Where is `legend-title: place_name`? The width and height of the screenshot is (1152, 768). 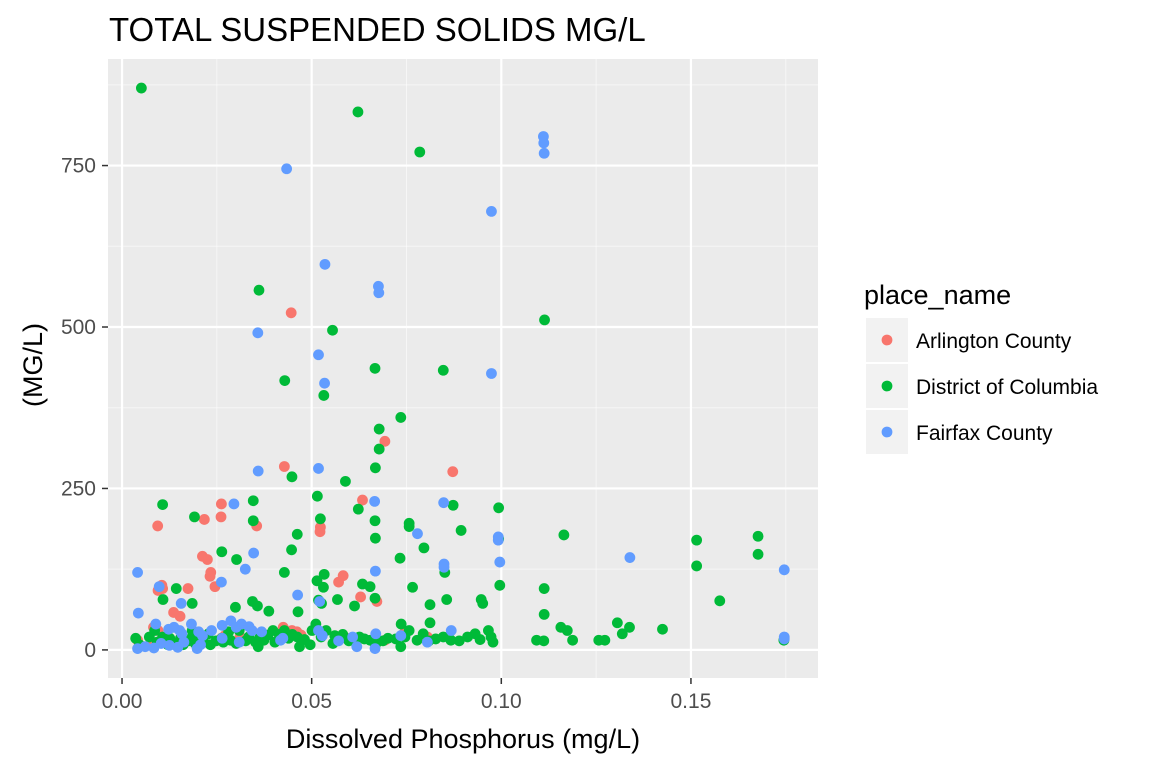 legend-title: place_name is located at coordinates (937, 295).